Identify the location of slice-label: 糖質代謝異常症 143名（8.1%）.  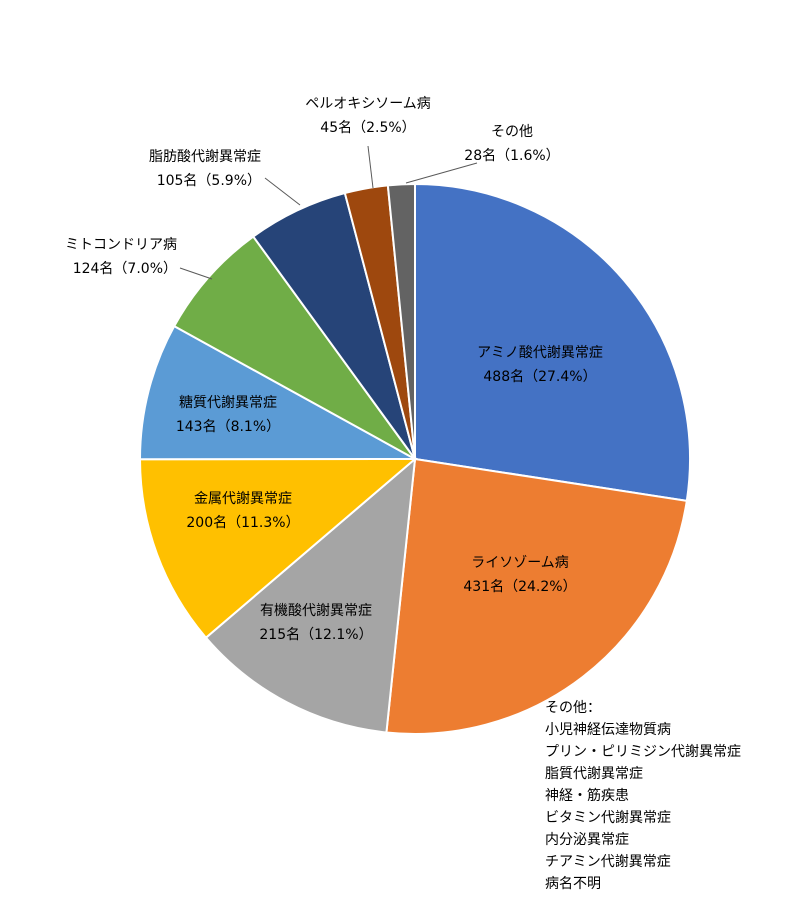
(228, 415).